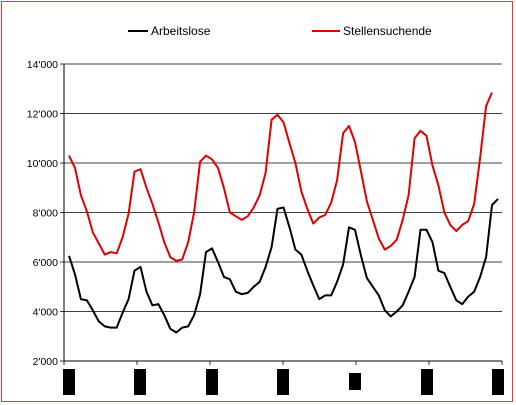 This screenshot has height=405, width=516. Describe the element at coordinates (46, 214) in the screenshot. I see `y-tick-label: 8'000` at that location.